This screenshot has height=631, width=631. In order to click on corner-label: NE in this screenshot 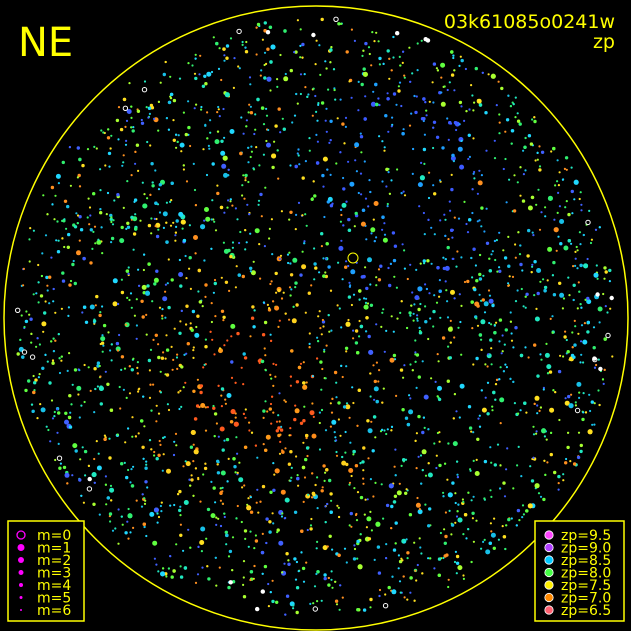, I will do `click(45, 43)`.